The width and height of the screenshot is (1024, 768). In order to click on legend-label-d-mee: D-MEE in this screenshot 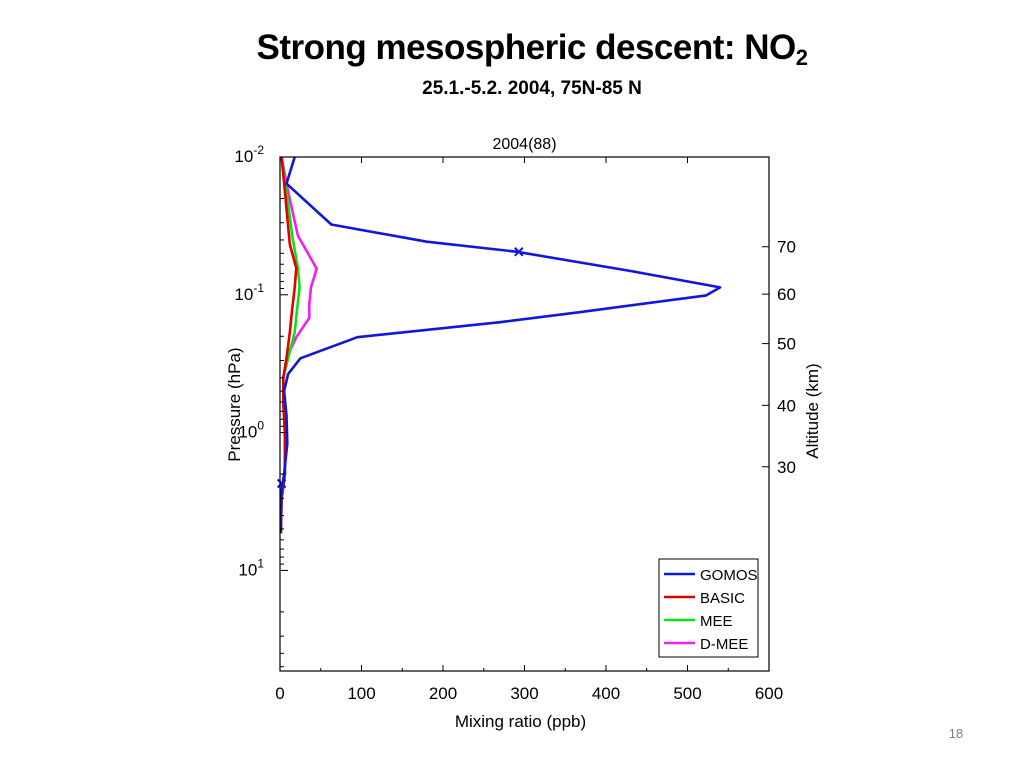, I will do `click(724, 644)`.